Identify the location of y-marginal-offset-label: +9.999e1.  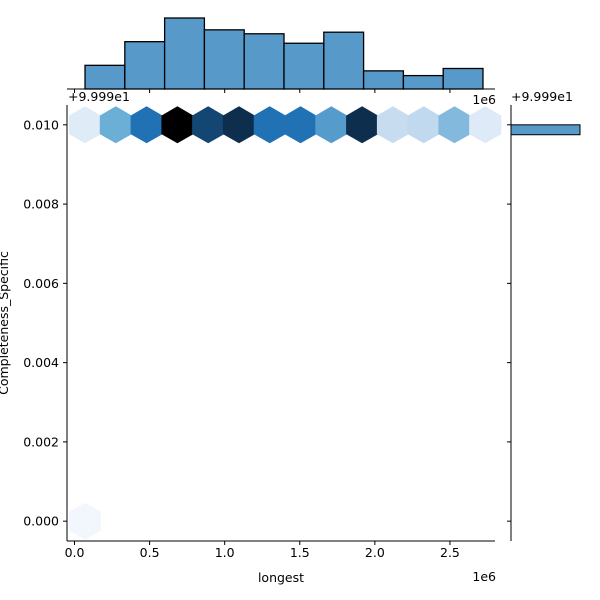
(542, 96).